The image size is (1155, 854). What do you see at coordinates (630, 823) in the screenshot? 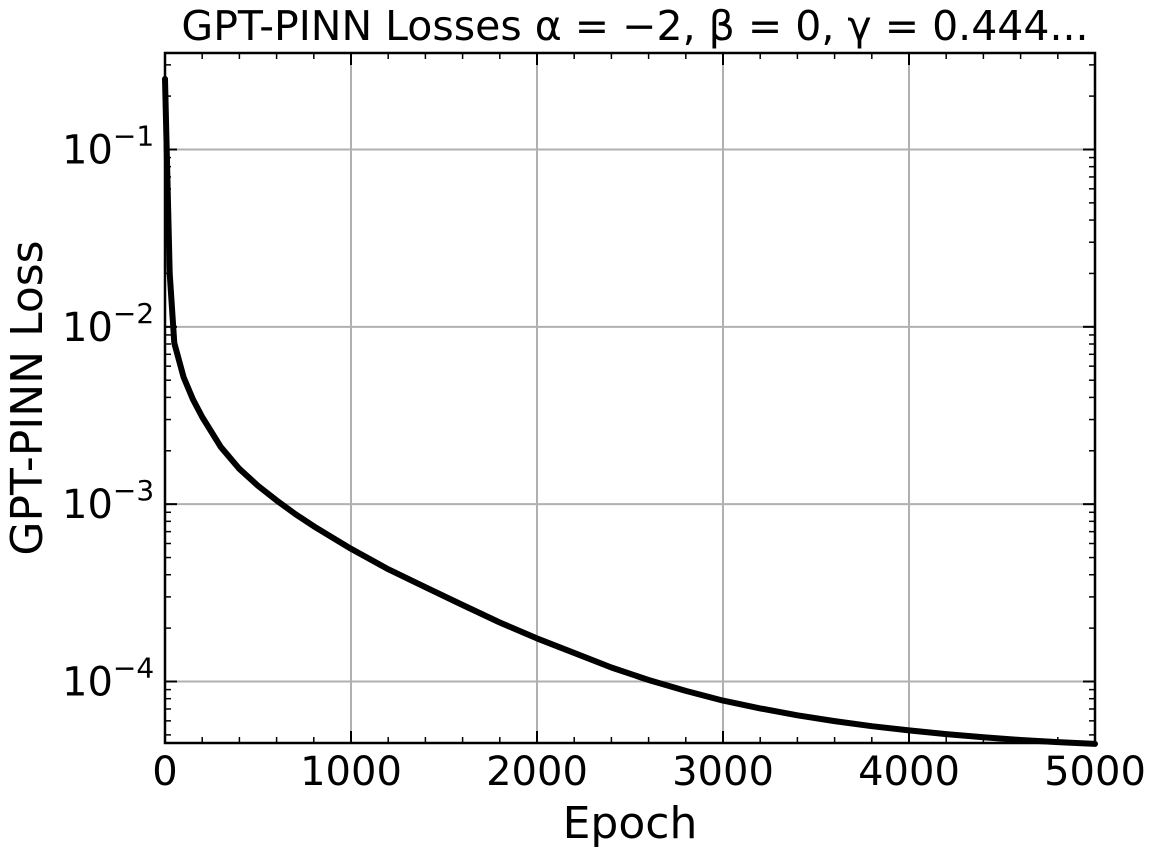
I see `x-axis-label: Epoch` at bounding box center [630, 823].